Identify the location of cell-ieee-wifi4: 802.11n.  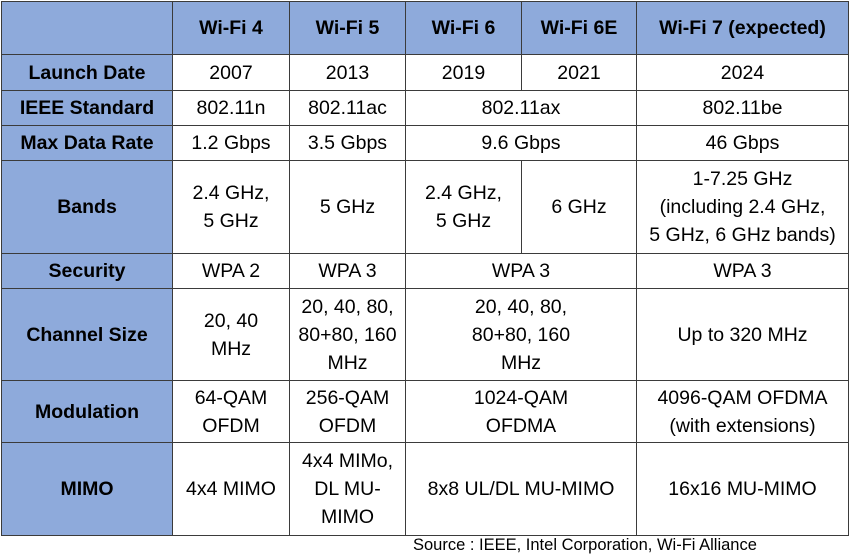
(231, 108).